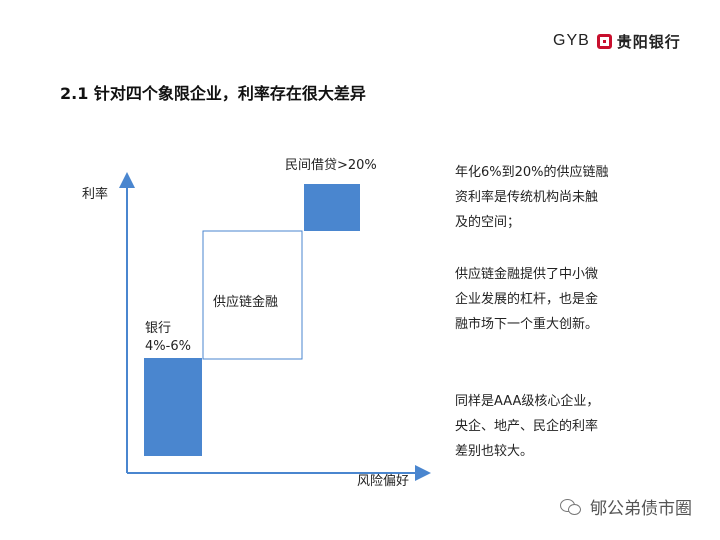  Describe the element at coordinates (527, 299) in the screenshot. I see `paragraph-leverage: 供应链金融提供了中小微企业发展的杠杆，也是金融市场下一个重大创新。` at that location.